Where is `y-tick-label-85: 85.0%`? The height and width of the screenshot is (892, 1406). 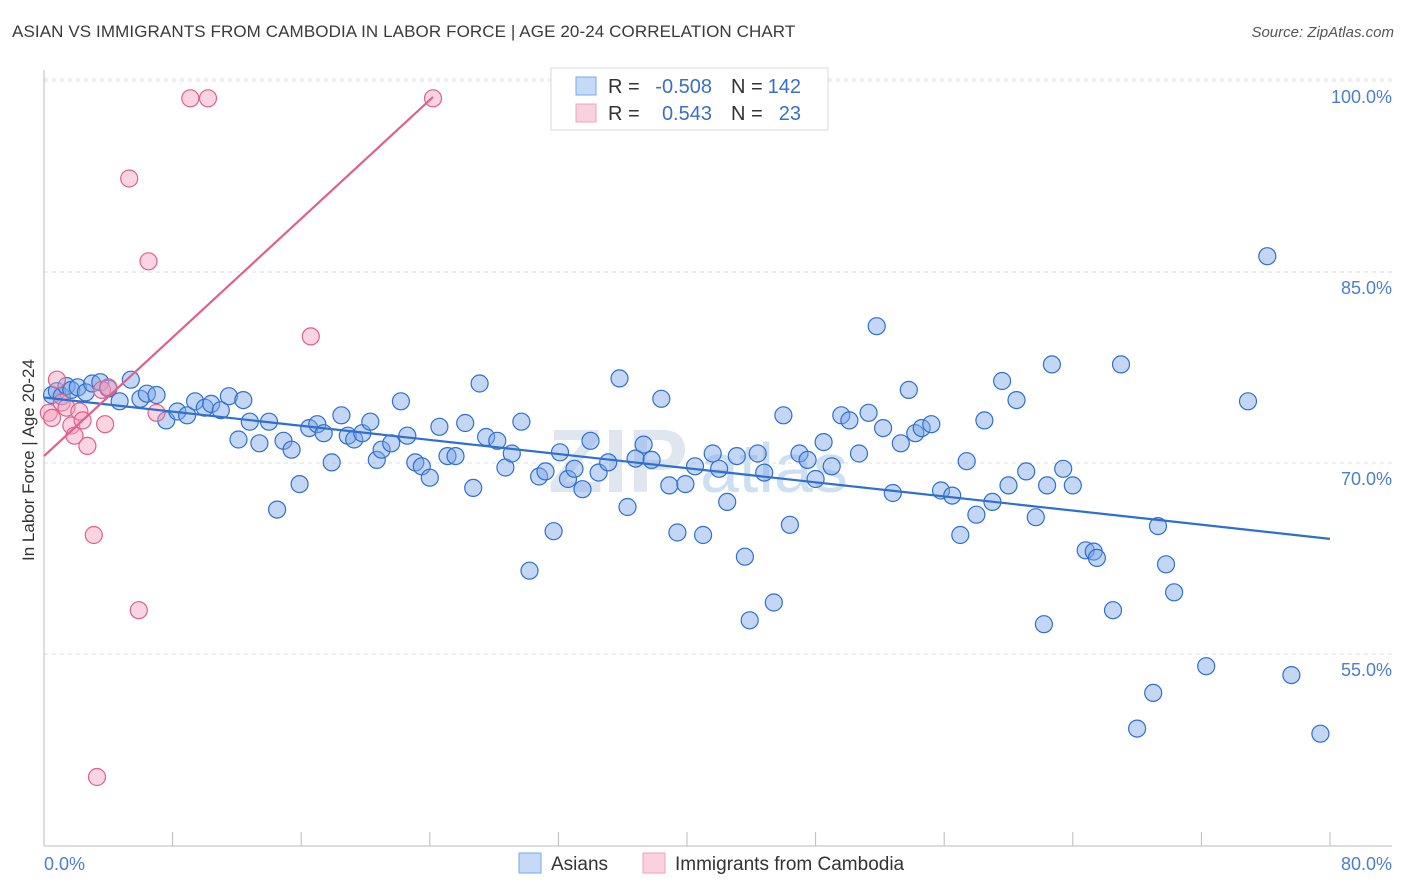 y-tick-label-85: 85.0% is located at coordinates (1366, 288).